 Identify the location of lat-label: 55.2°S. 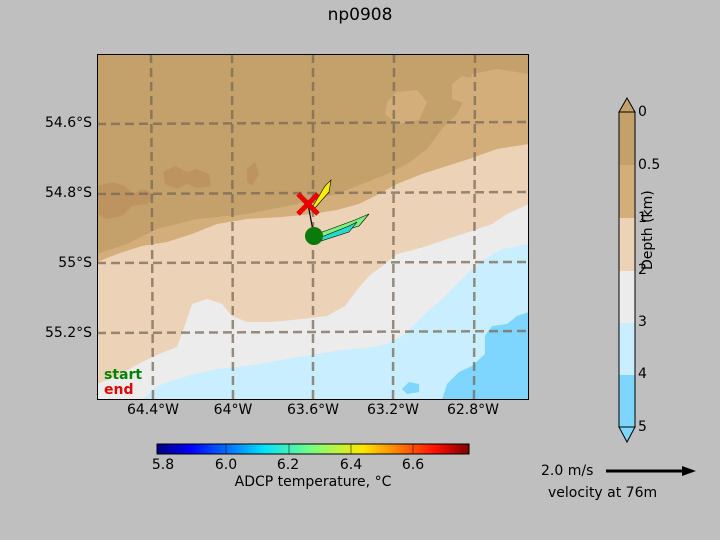
(68, 333).